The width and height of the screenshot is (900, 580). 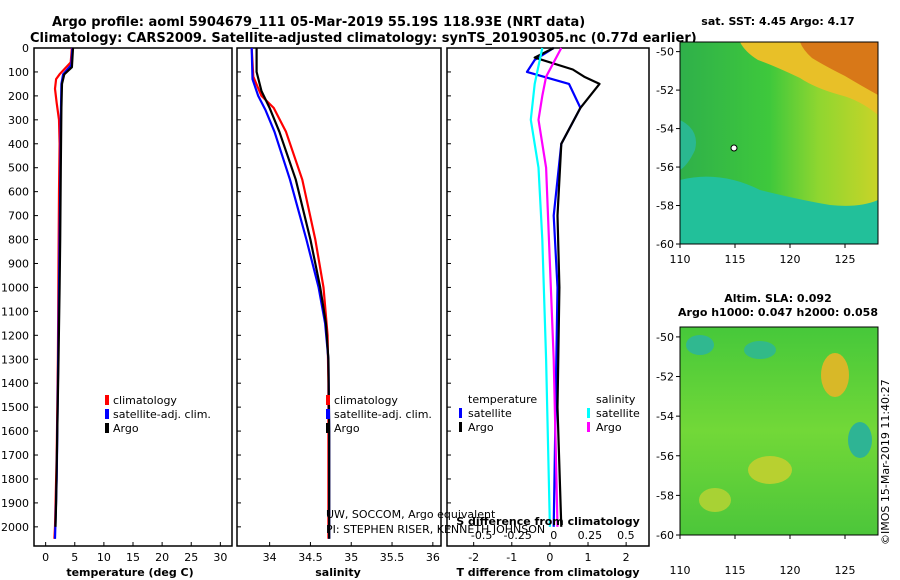 What do you see at coordinates (15, 359) in the screenshot?
I see `depth-tick-label: 1300` at bounding box center [15, 359].